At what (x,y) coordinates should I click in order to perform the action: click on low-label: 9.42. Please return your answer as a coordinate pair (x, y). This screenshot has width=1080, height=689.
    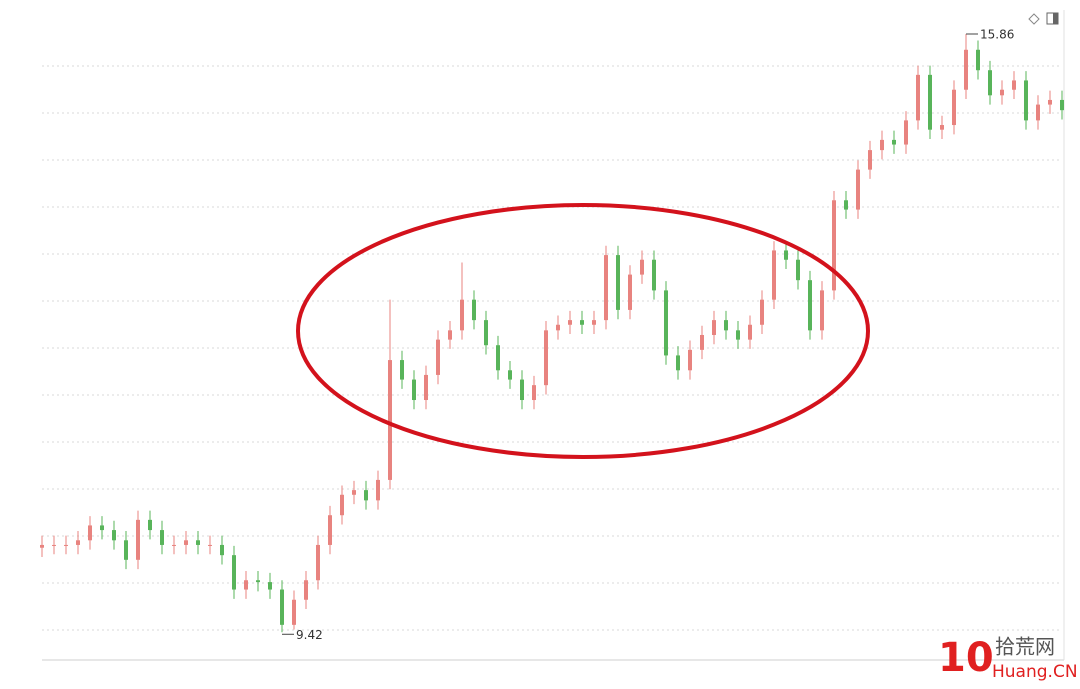
    Looking at the image, I should click on (309, 635).